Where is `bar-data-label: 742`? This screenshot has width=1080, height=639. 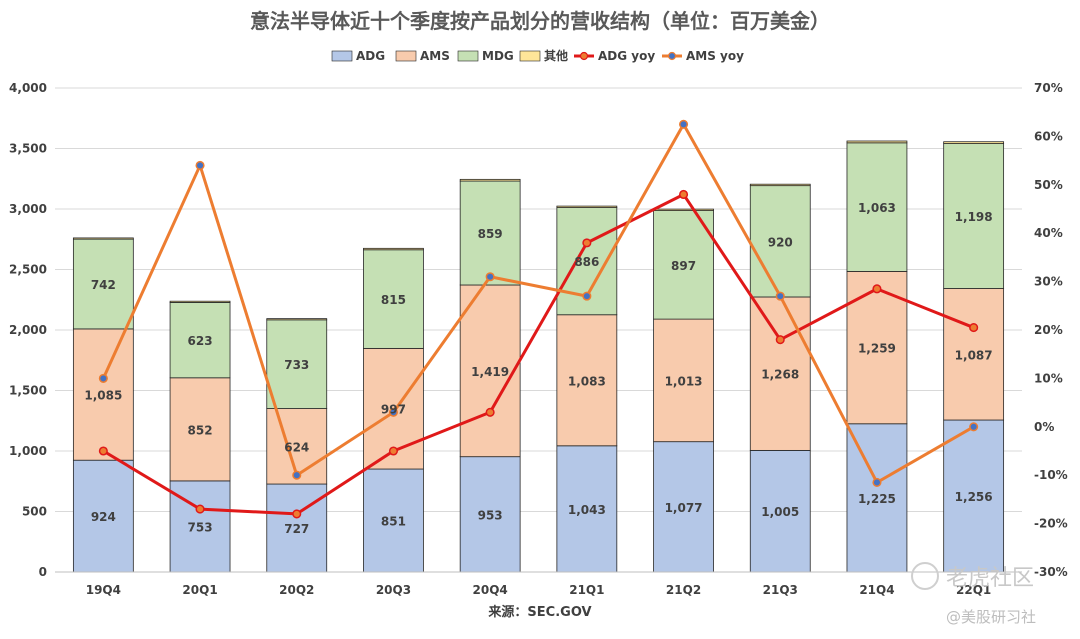
bar-data-label: 742 is located at coordinates (103, 285).